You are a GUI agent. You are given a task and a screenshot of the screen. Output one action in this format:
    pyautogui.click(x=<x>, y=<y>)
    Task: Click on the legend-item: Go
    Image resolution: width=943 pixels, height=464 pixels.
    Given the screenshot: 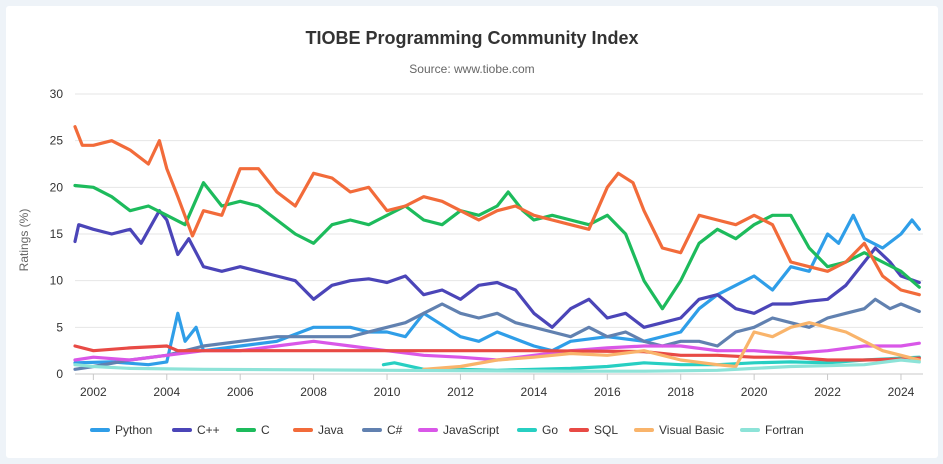 What is the action you would take?
    pyautogui.click(x=537, y=430)
    